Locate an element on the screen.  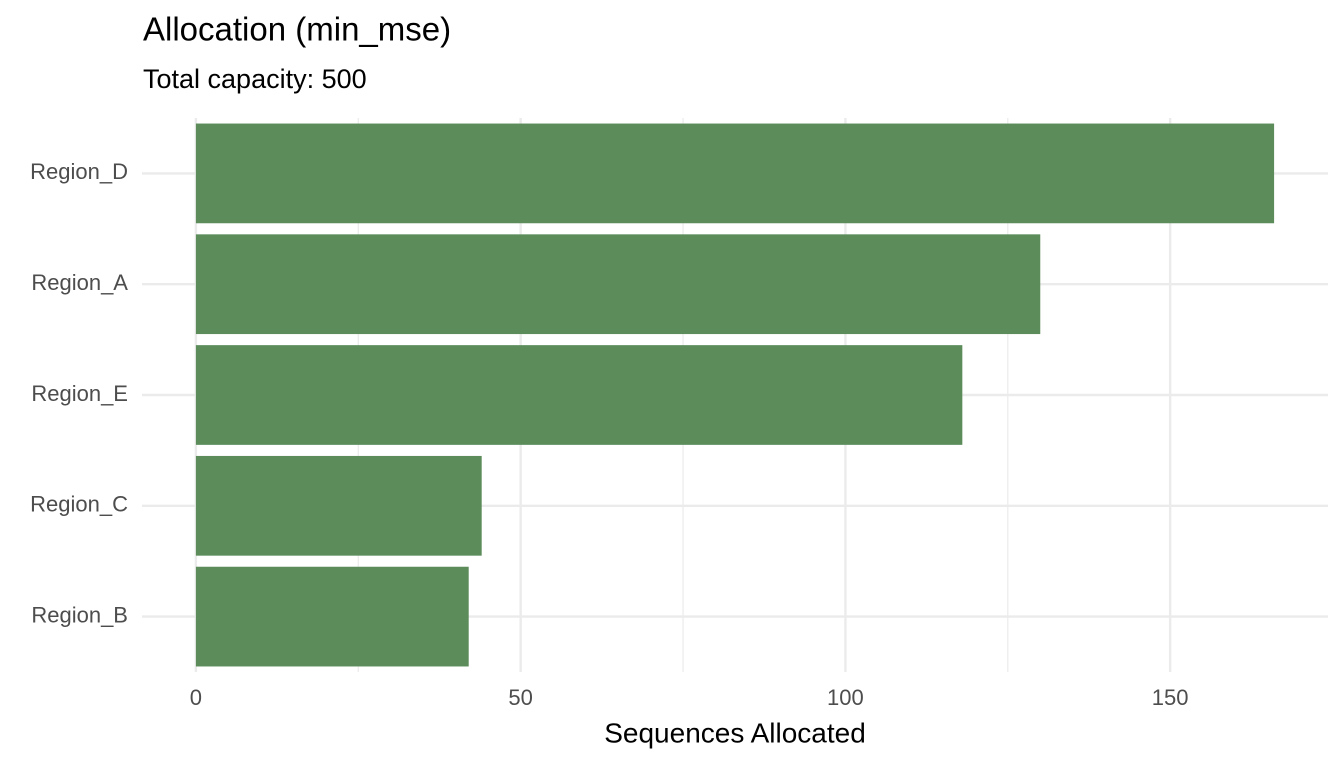
y-tick-label: Region_B is located at coordinates (79, 614).